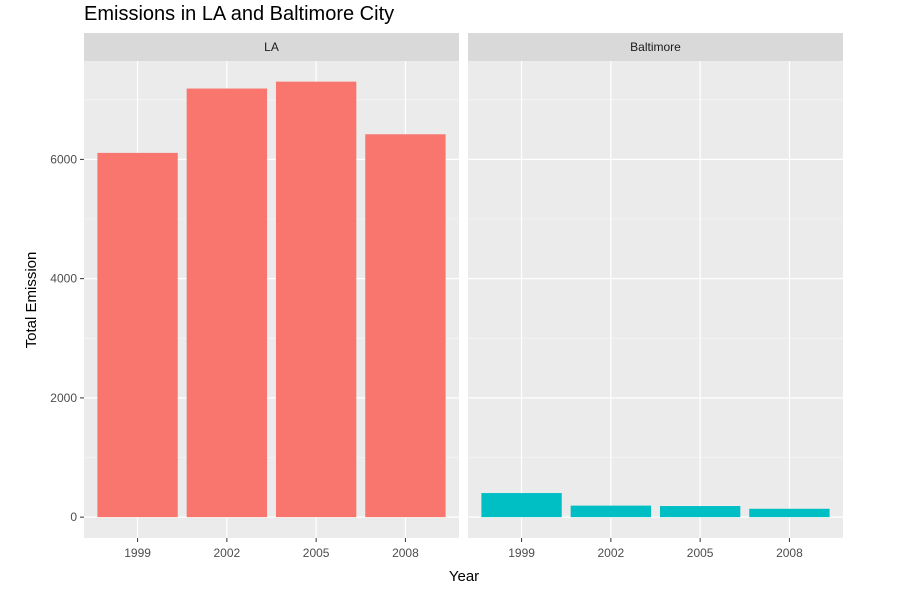  Describe the element at coordinates (789, 513) in the screenshot. I see `bar-baltimore-2008` at that location.